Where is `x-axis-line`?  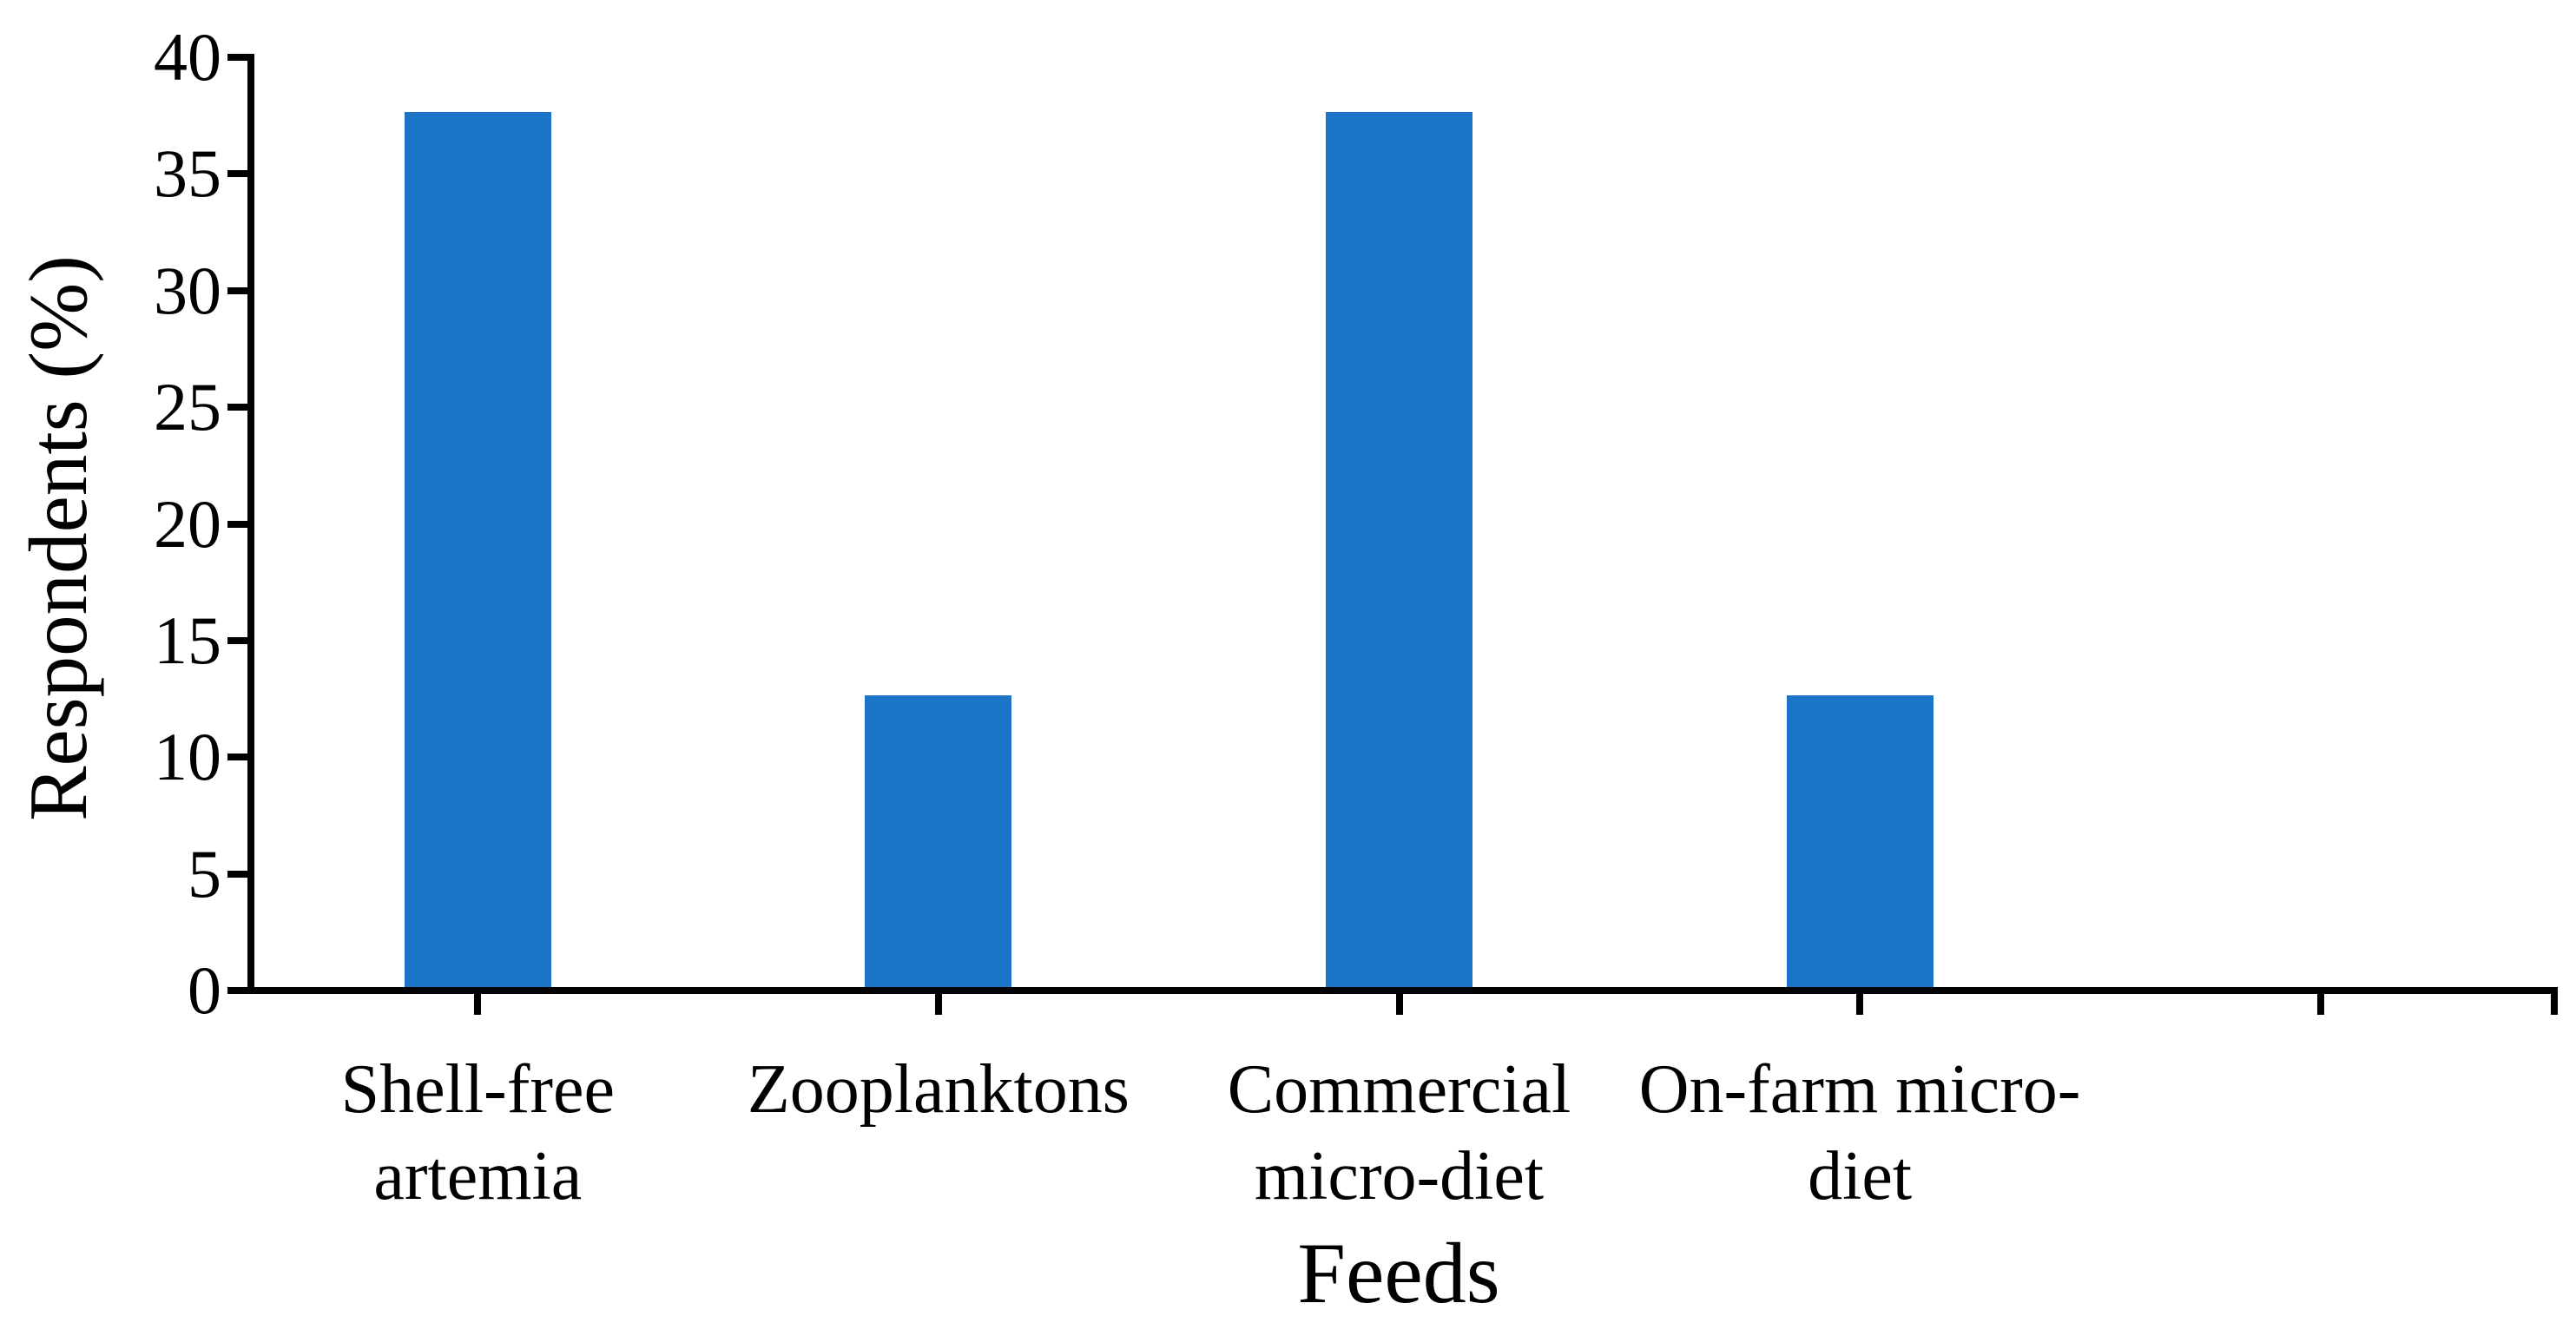
x-axis-line is located at coordinates (1402, 990).